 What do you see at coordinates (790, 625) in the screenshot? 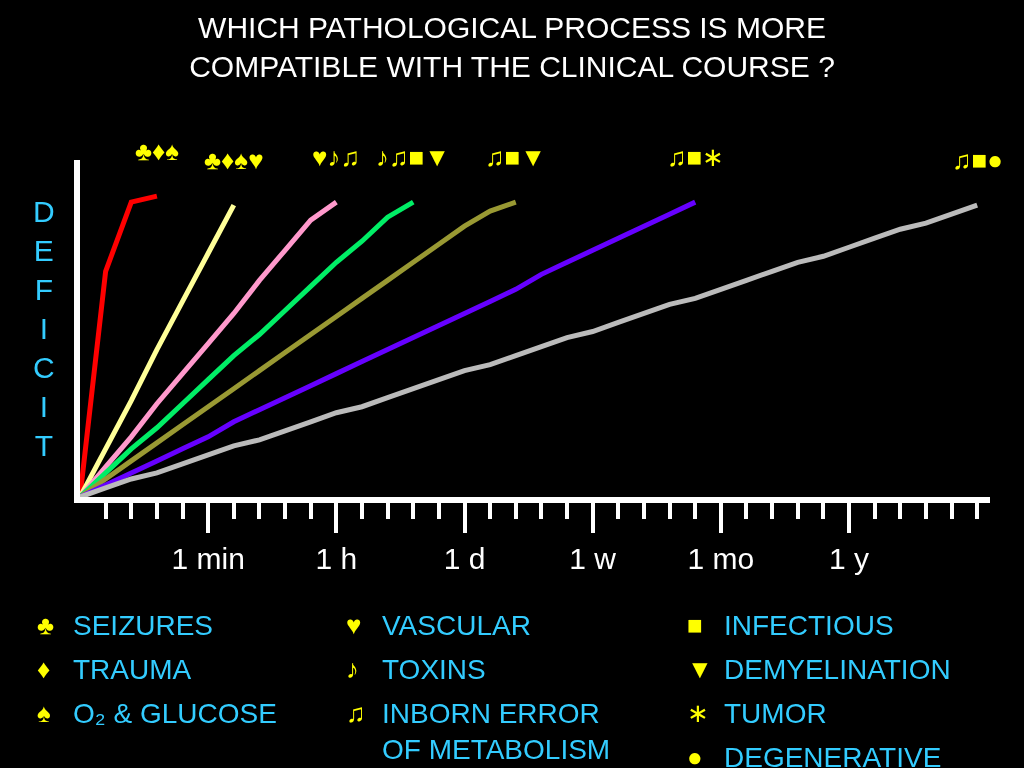
I see `text: ■ INFECTIOUS` at bounding box center [790, 625].